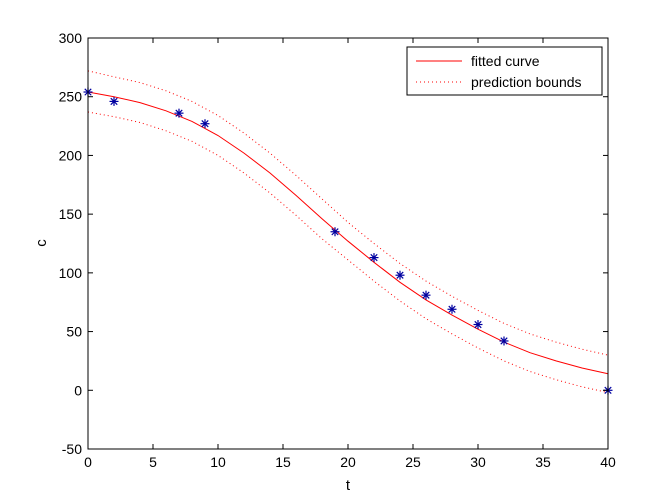 This screenshot has width=672, height=504. Describe the element at coordinates (71, 38) in the screenshot. I see `y-tick-label: 300` at that location.